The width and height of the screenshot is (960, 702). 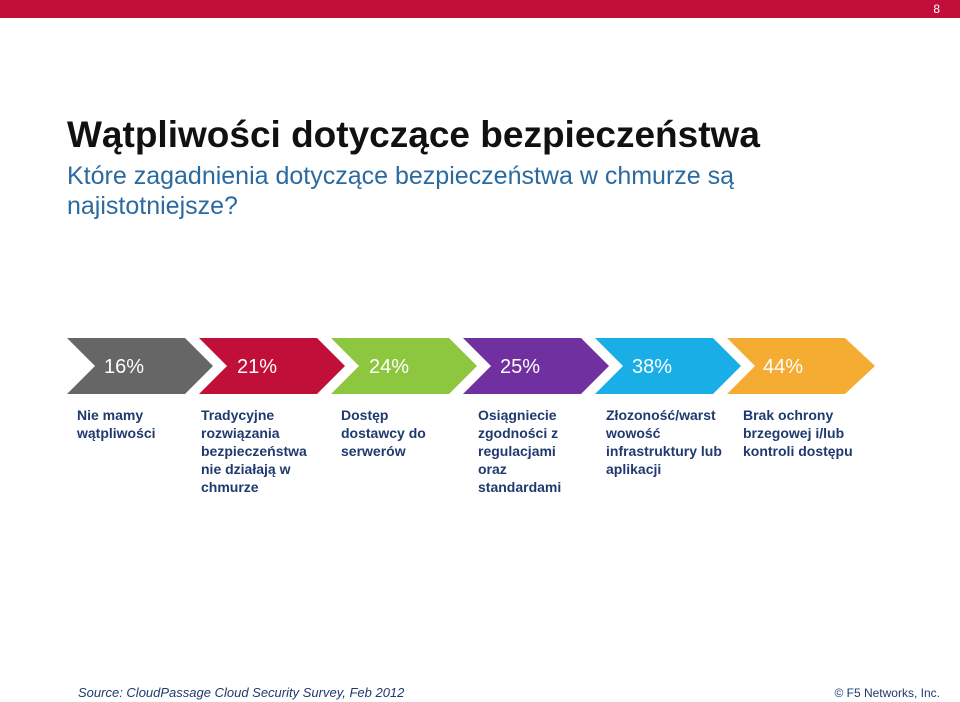 I want to click on chevron-percent-4: 25%, so click(x=520, y=367).